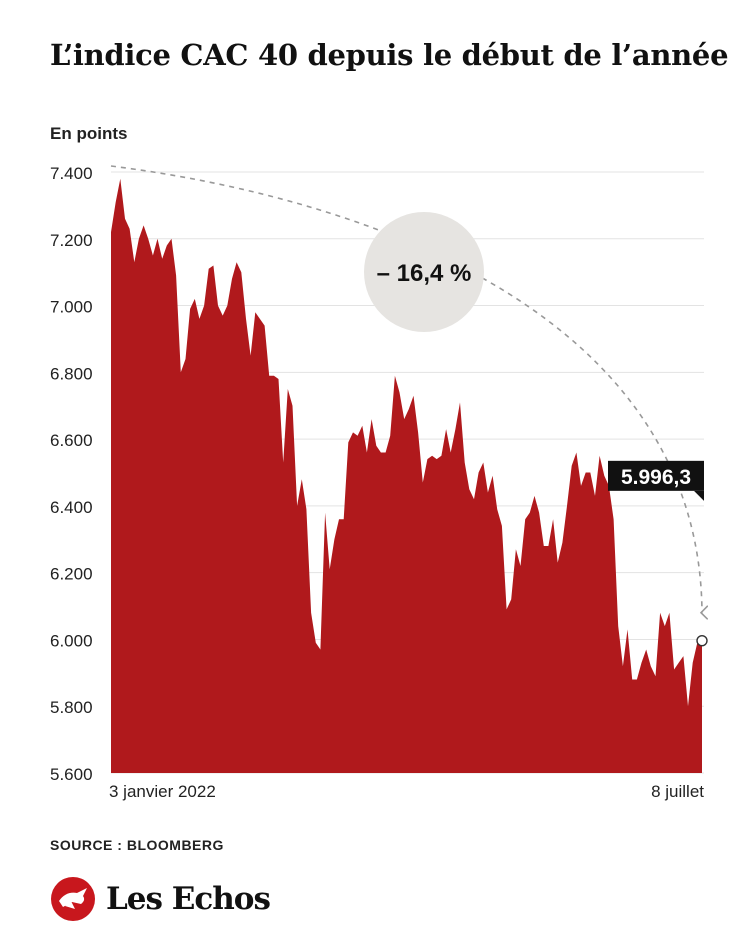  Describe the element at coordinates (71, 774) in the screenshot. I see `y-tick-label: 5.600` at that location.